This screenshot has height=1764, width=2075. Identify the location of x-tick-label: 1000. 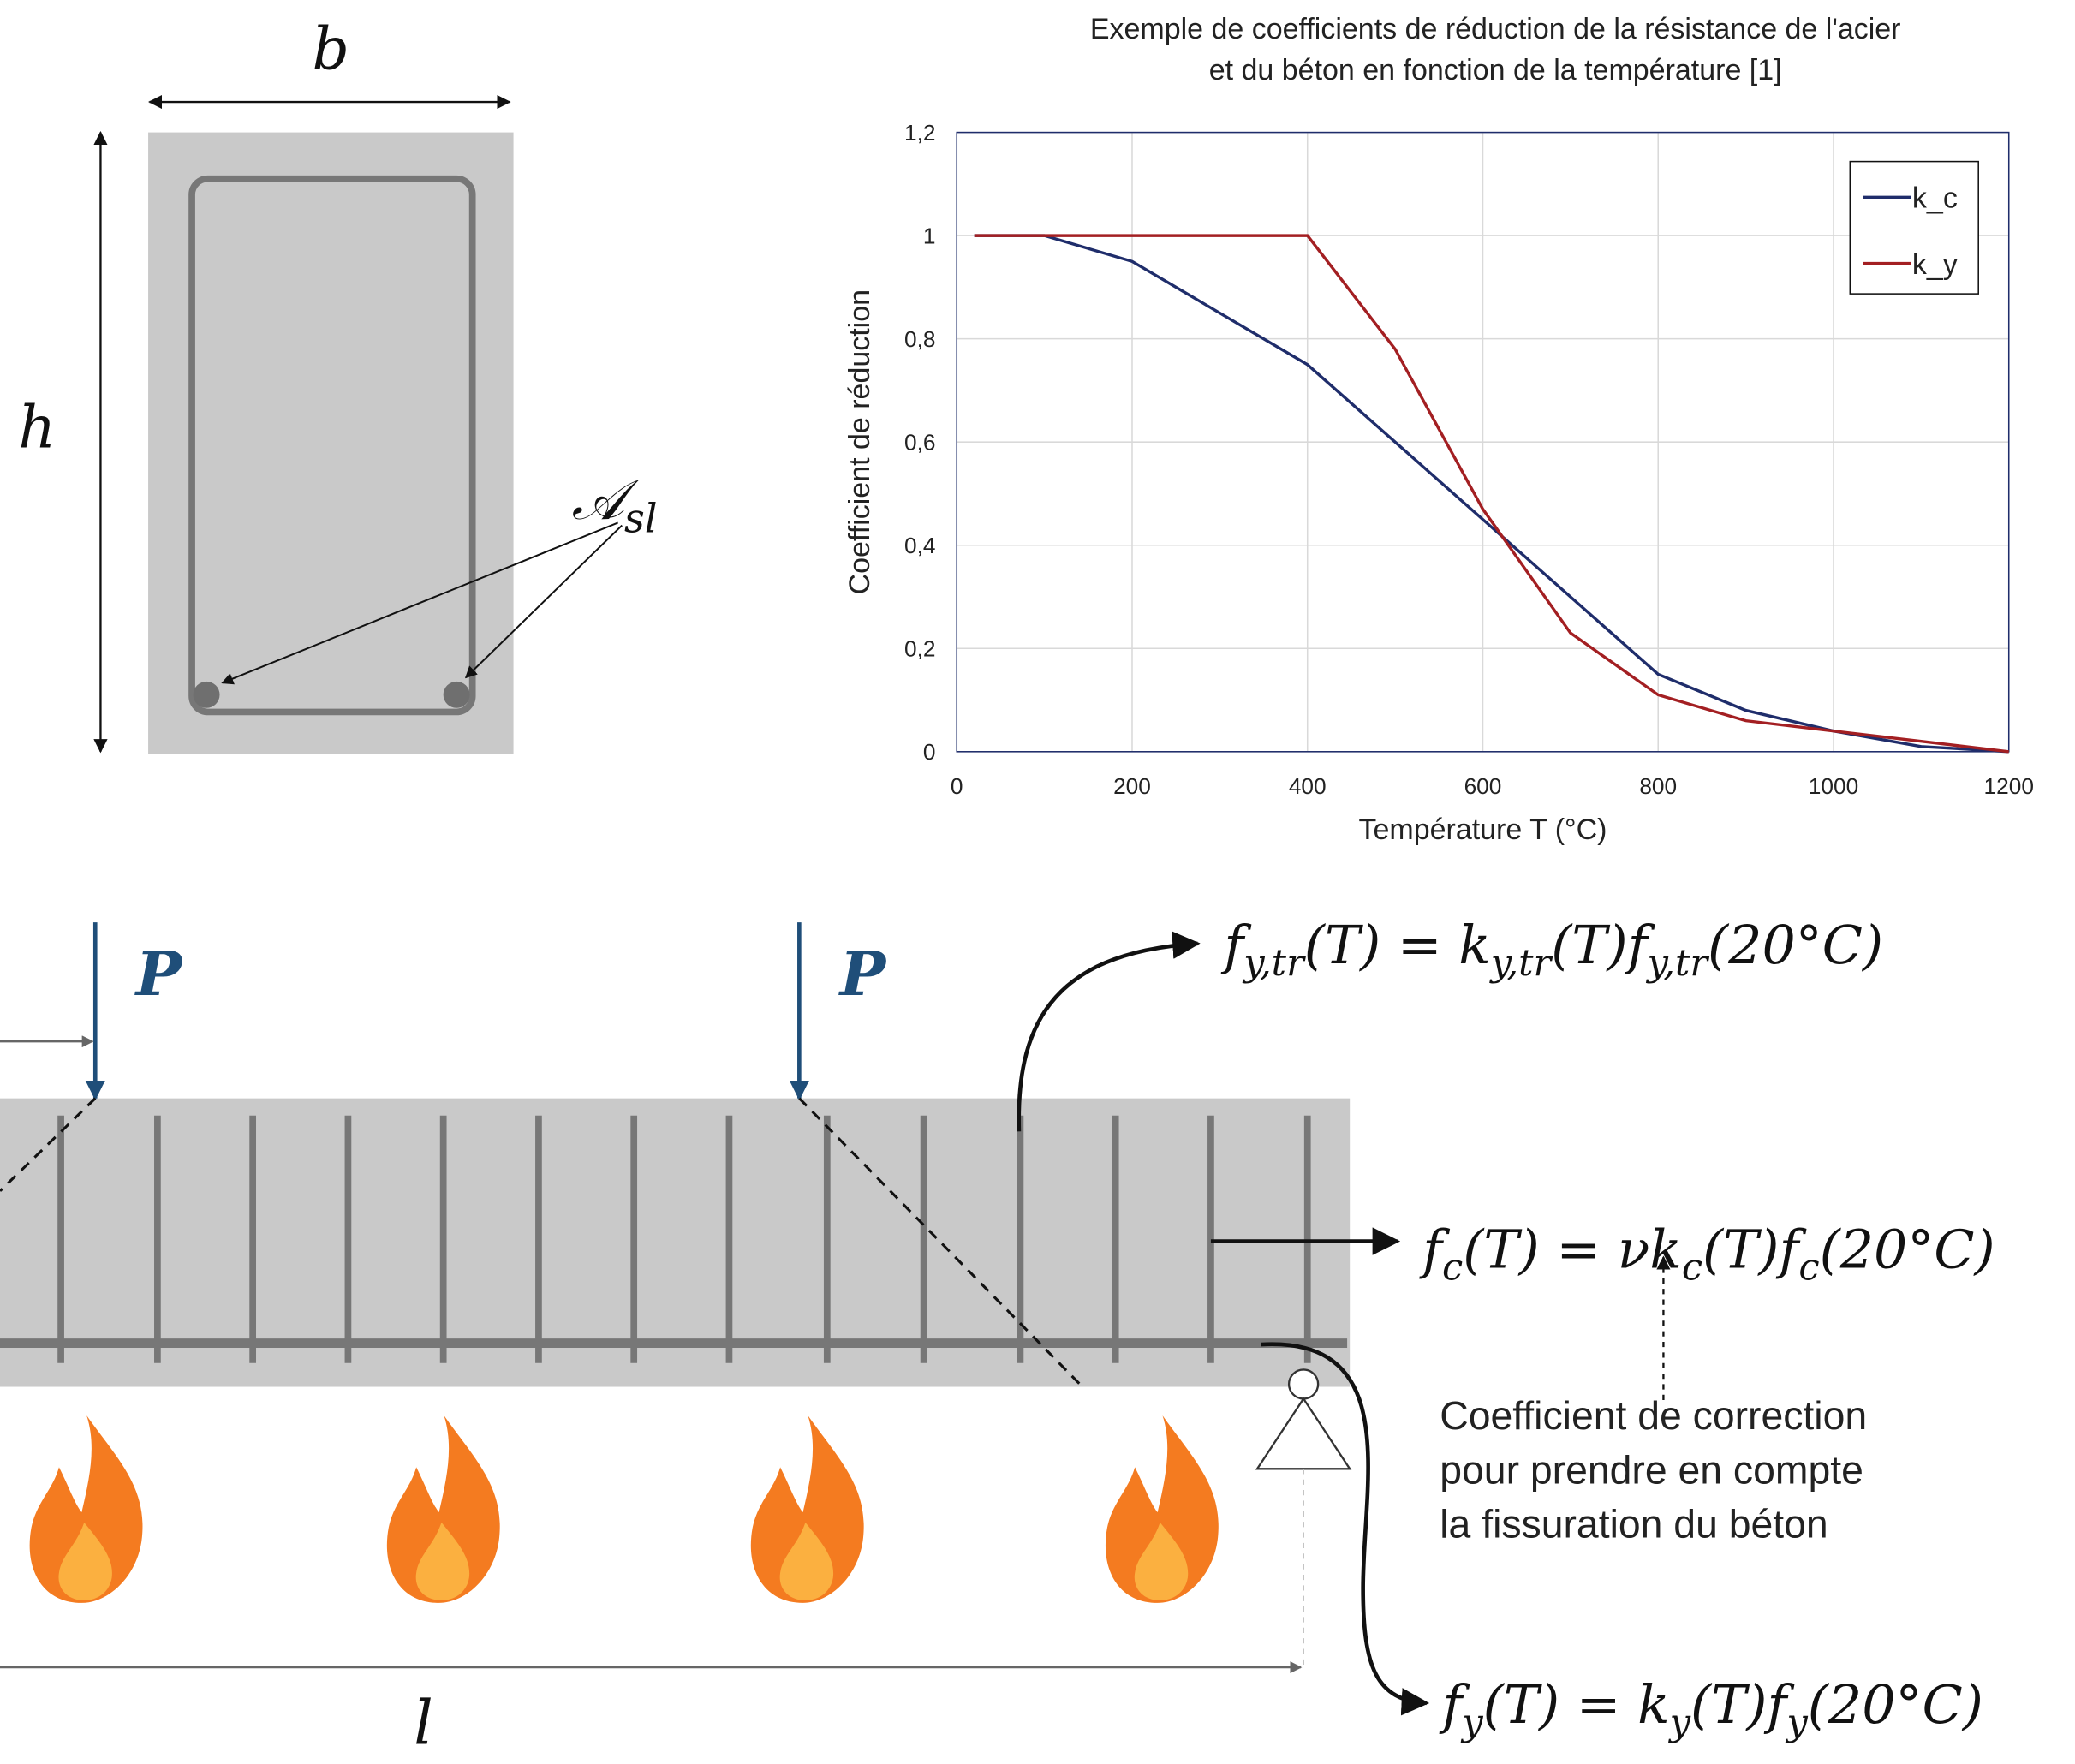
(1833, 786).